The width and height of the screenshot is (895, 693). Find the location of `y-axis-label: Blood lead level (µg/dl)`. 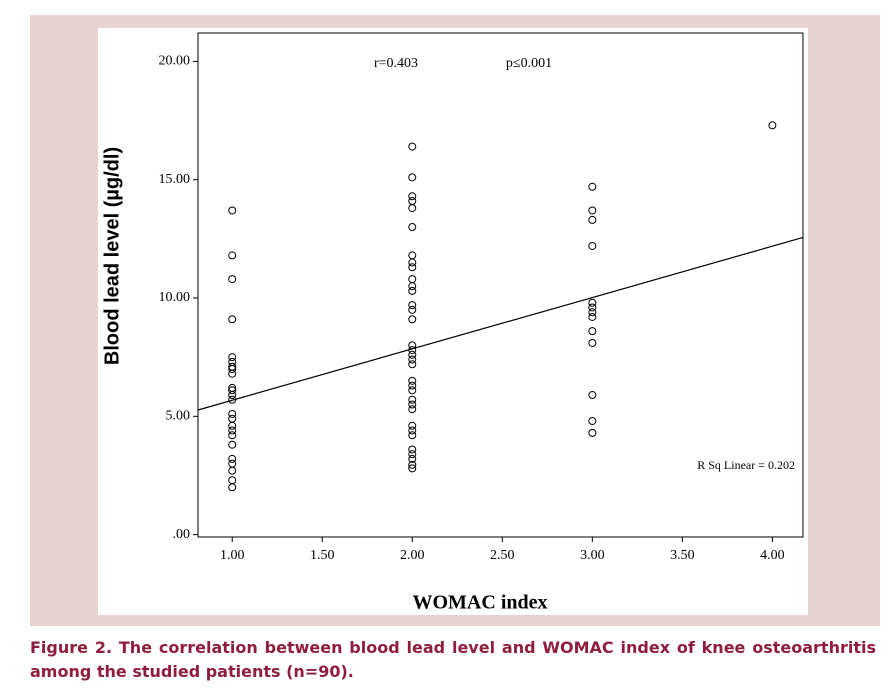

y-axis-label: Blood lead level (µg/dl) is located at coordinates (112, 256).